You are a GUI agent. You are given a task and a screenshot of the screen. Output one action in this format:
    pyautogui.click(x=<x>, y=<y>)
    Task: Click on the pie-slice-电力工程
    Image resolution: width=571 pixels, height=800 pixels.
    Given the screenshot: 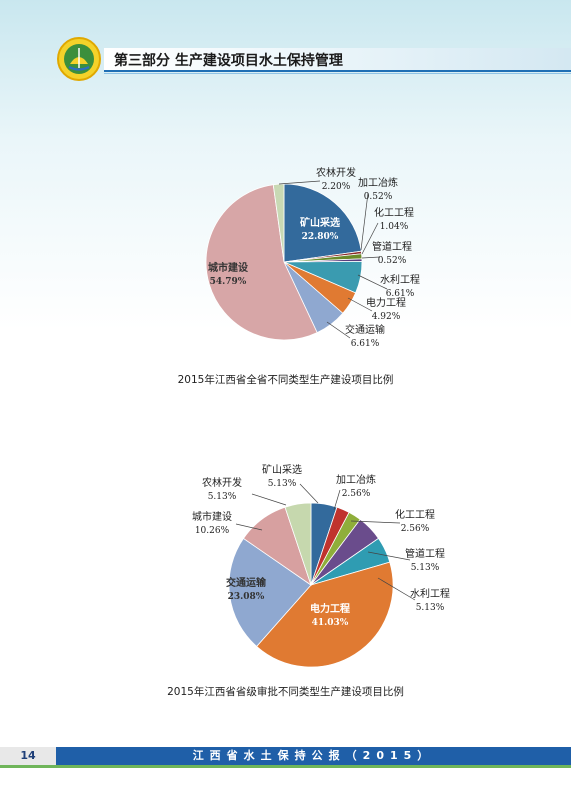 What is the action you would take?
    pyautogui.click(x=325, y=614)
    